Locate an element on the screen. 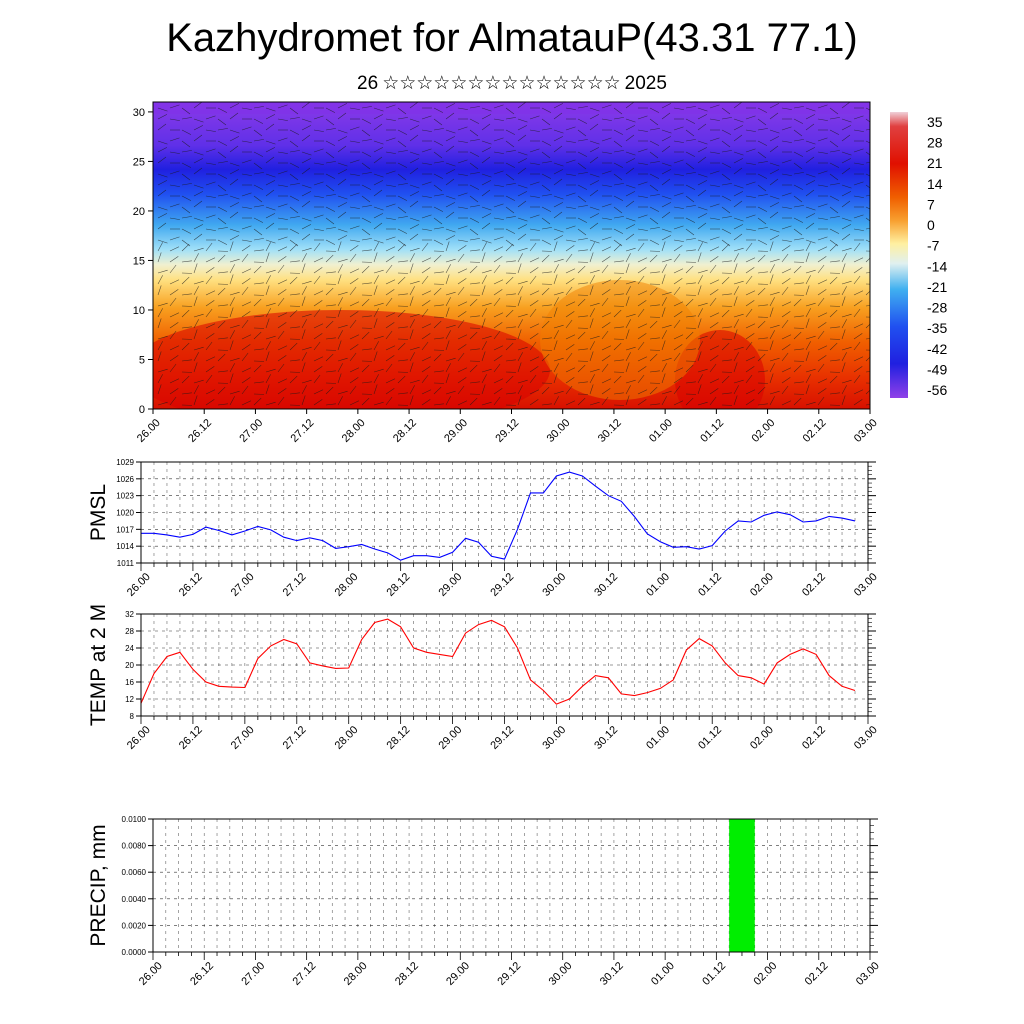  x-tick-label: 02.00 is located at coordinates (763, 431).